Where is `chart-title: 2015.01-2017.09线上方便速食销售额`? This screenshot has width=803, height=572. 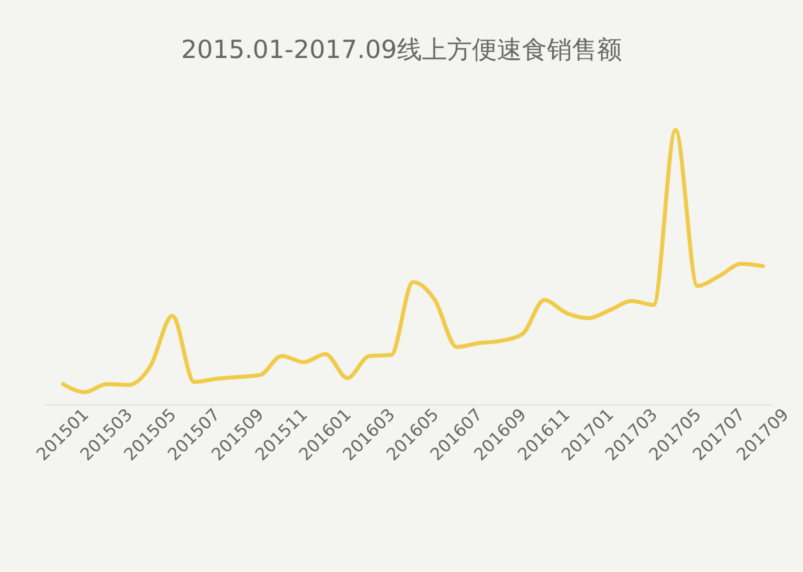
chart-title: 2015.01-2017.09线上方便速食销售额 is located at coordinates (401, 49).